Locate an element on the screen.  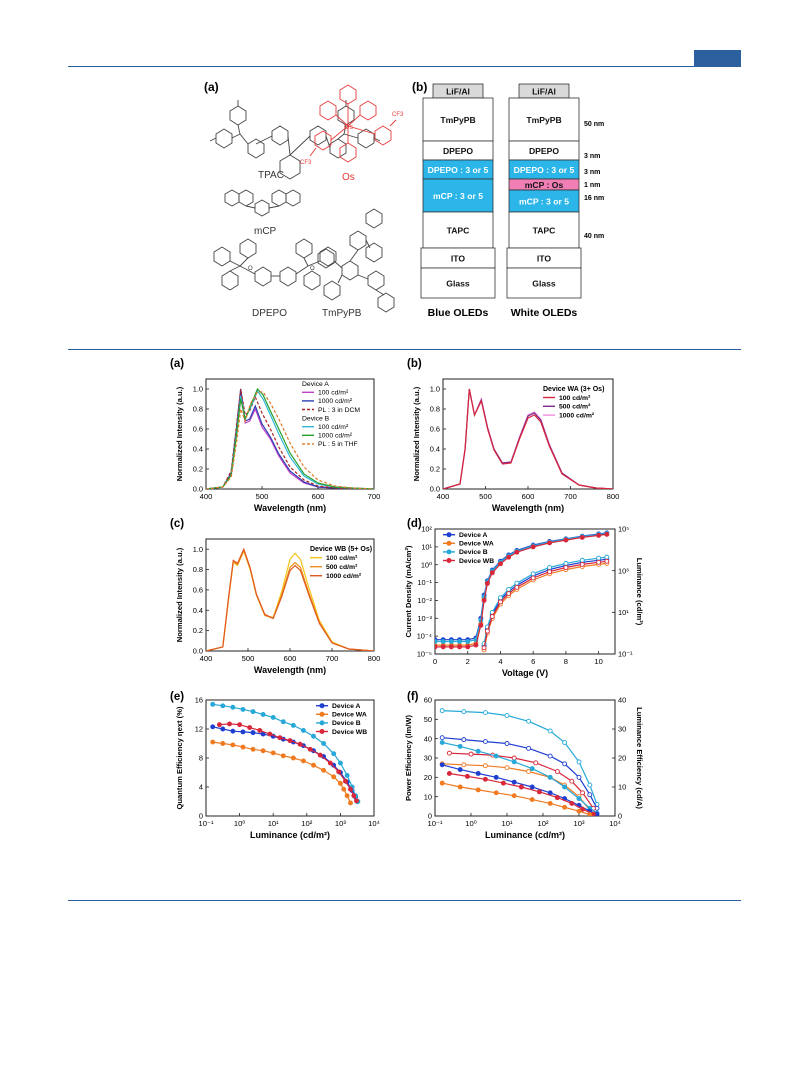
chart-b-ytick-label-4: 0.8 is located at coordinates (435, 409).